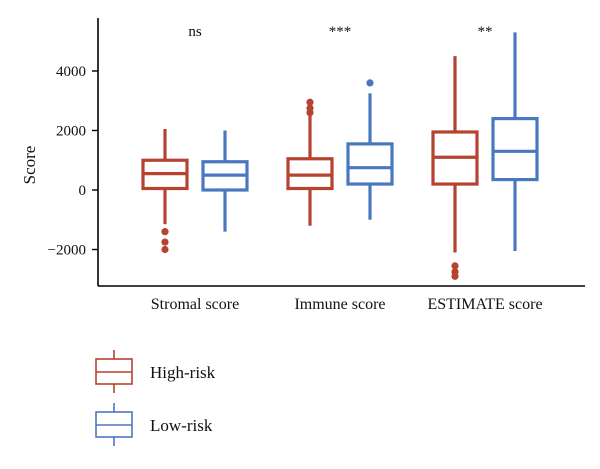 The image size is (600, 469). I want to click on significance-label: ***, so click(340, 32).